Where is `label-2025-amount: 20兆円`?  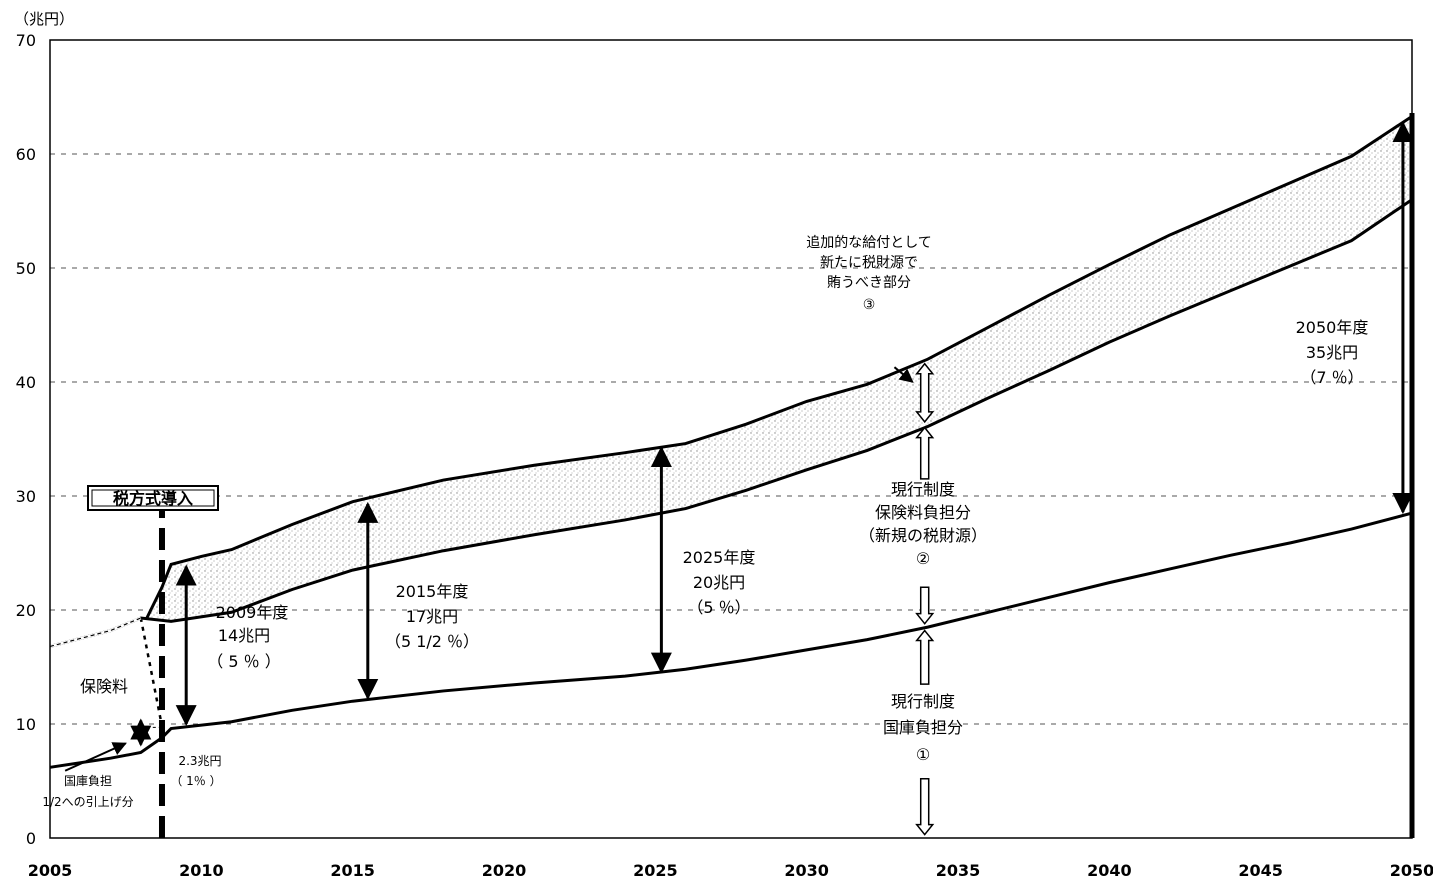 label-2025-amount: 20兆円 is located at coordinates (719, 582).